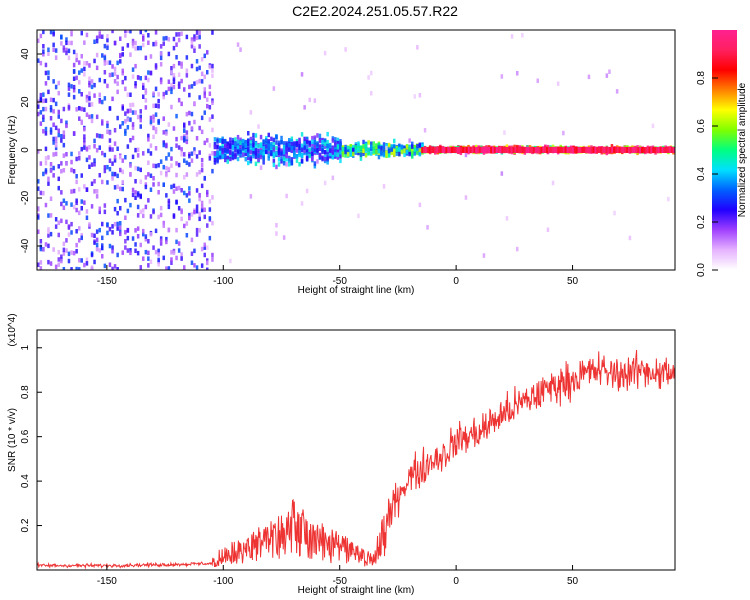 The height and width of the screenshot is (600, 750). What do you see at coordinates (25, 481) in the screenshot?
I see `y-tick-label: 0.4` at bounding box center [25, 481].